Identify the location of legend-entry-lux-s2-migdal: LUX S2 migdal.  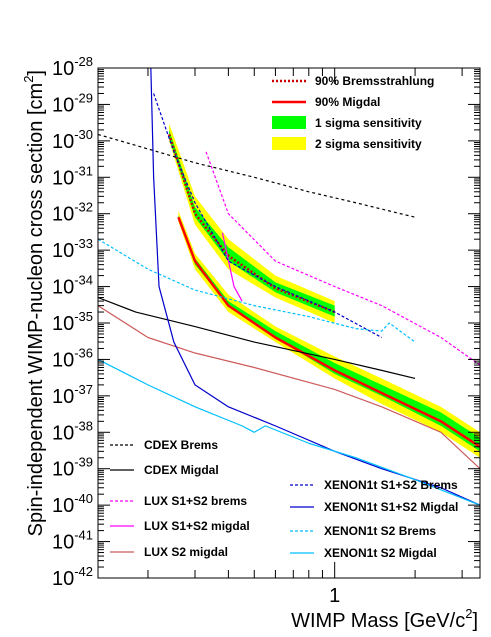
(169, 552).